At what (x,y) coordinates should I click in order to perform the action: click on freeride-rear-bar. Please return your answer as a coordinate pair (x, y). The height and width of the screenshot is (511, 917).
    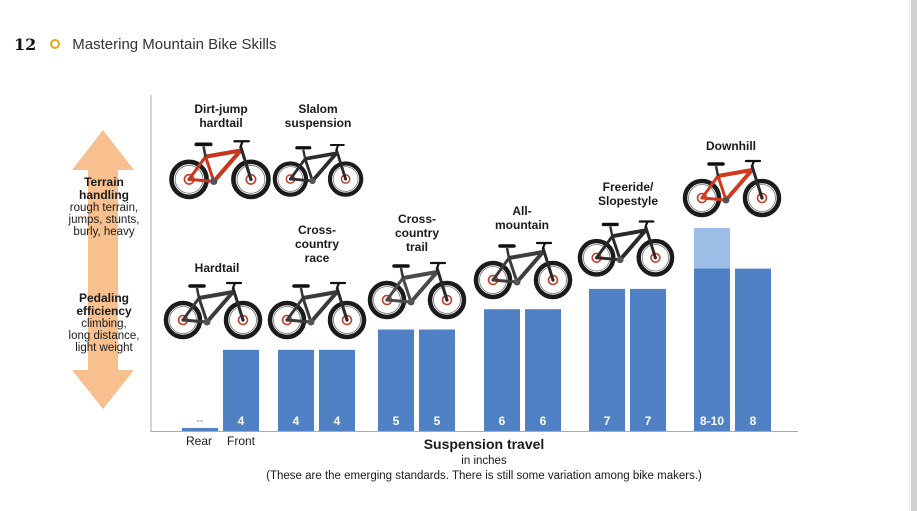
    Looking at the image, I should click on (607, 359).